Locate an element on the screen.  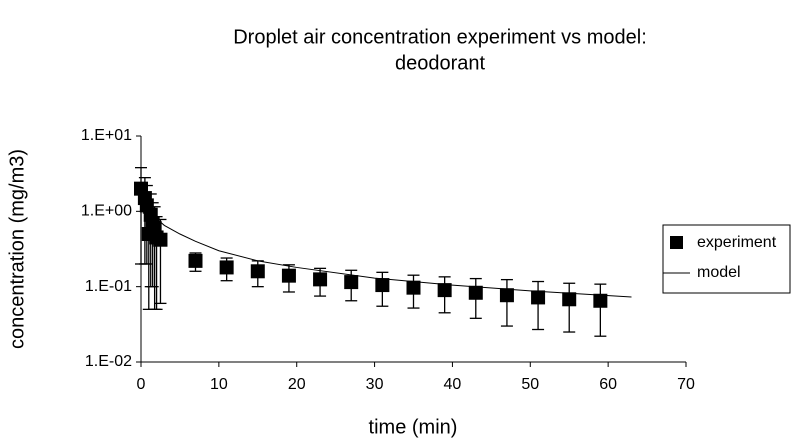
chart-title: deodorant is located at coordinates (440, 63).